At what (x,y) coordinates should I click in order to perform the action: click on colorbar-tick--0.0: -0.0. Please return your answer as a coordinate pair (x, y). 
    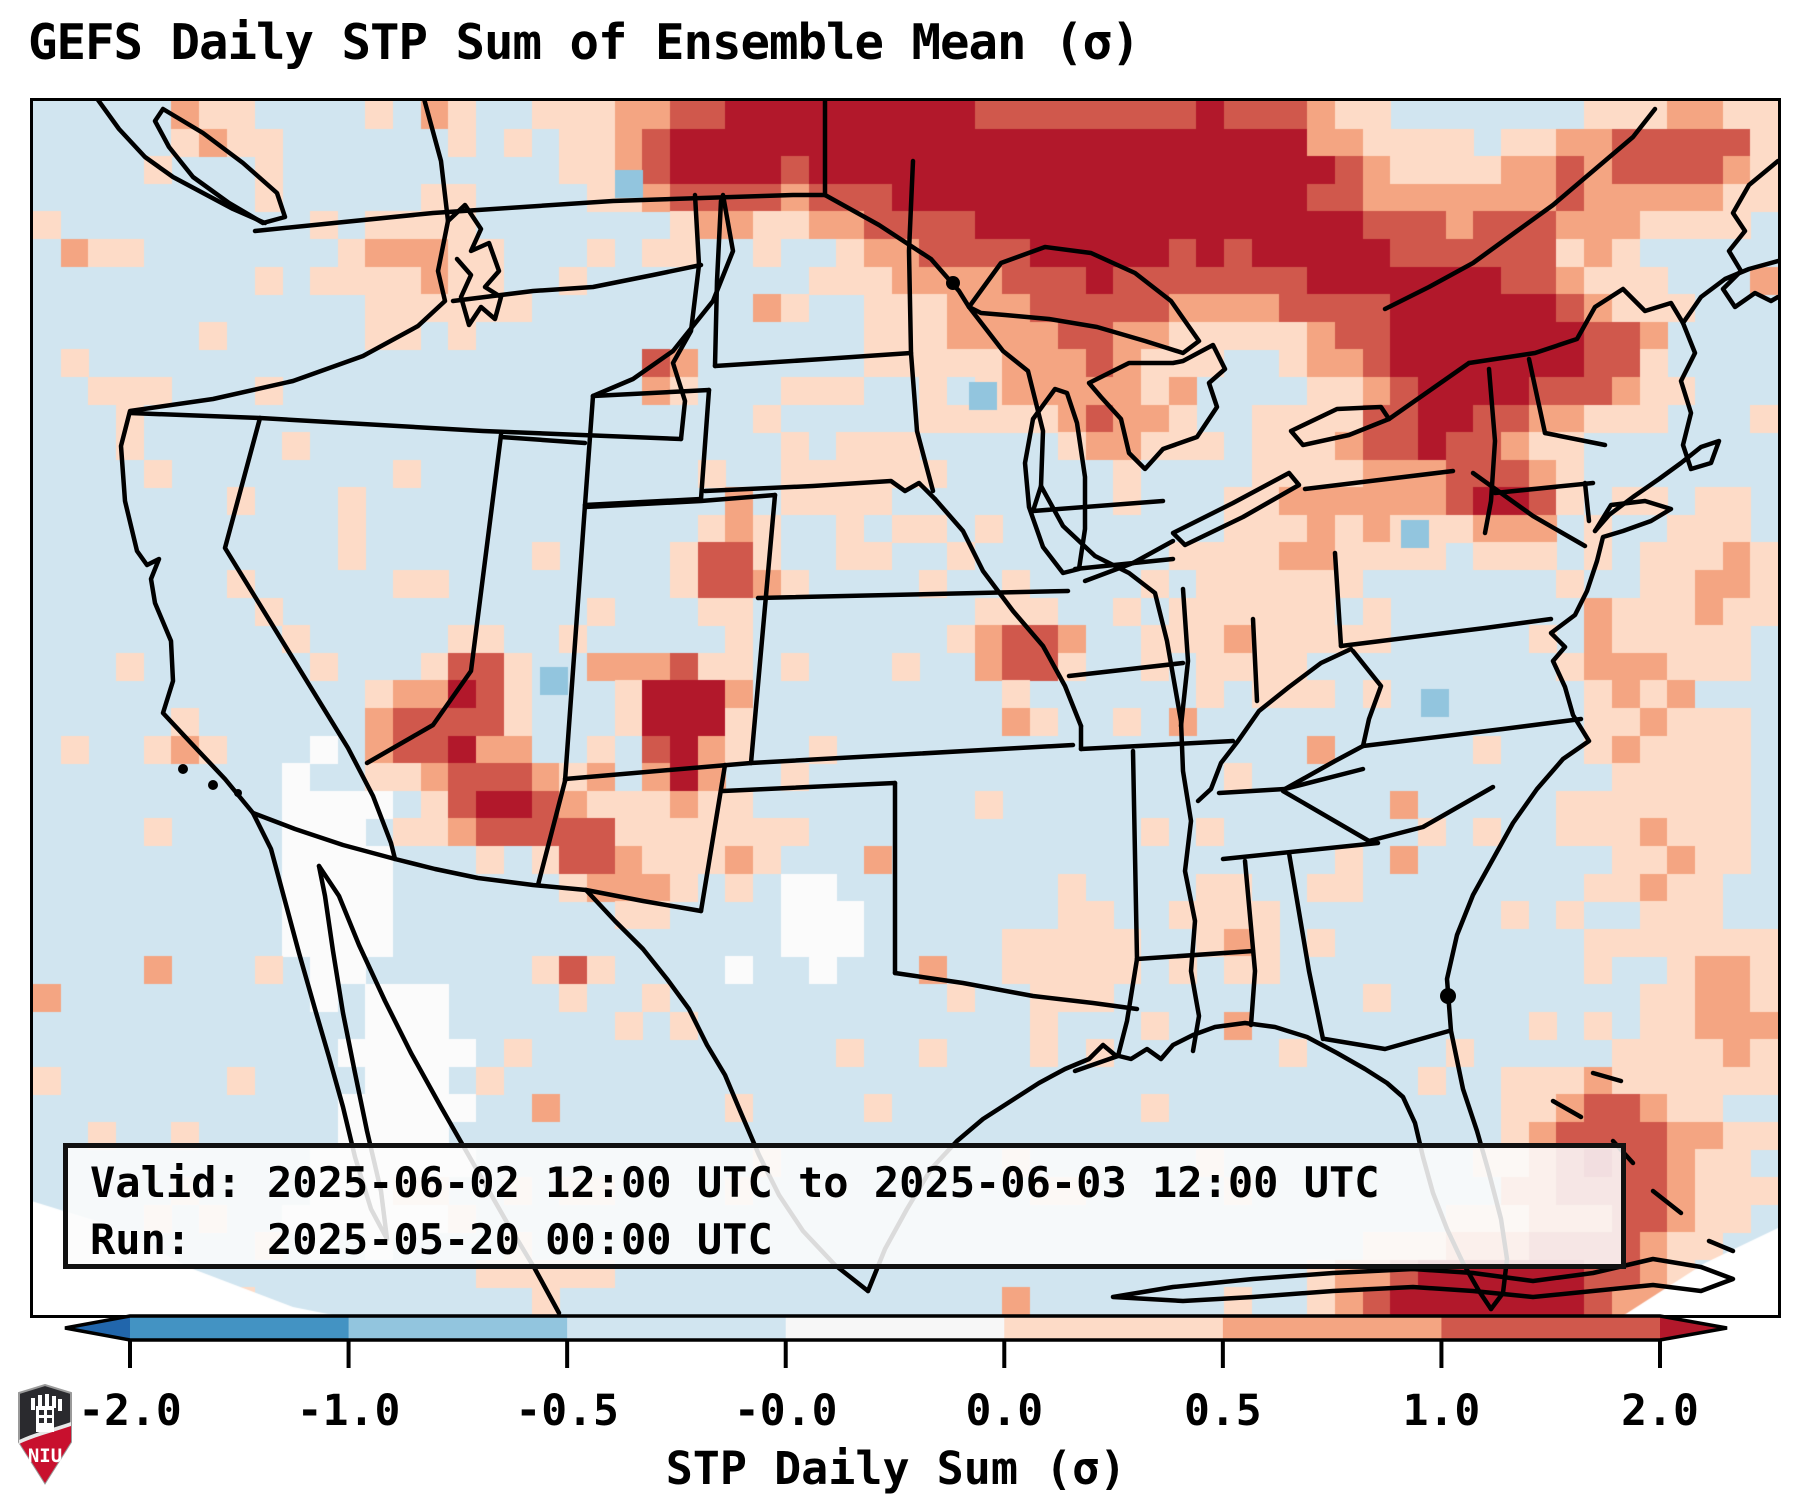
    Looking at the image, I should click on (785, 1411).